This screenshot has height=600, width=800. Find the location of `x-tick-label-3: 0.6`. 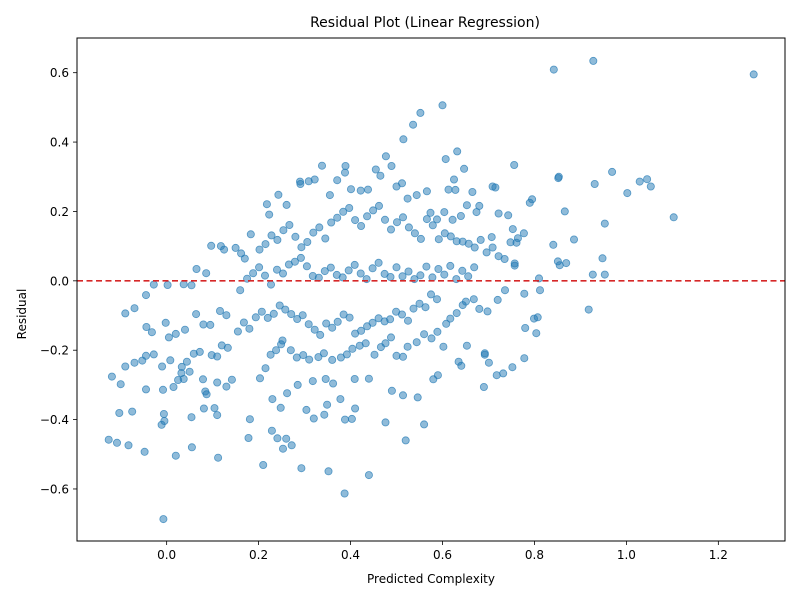

x-tick-label-3: 0.6 is located at coordinates (442, 555).